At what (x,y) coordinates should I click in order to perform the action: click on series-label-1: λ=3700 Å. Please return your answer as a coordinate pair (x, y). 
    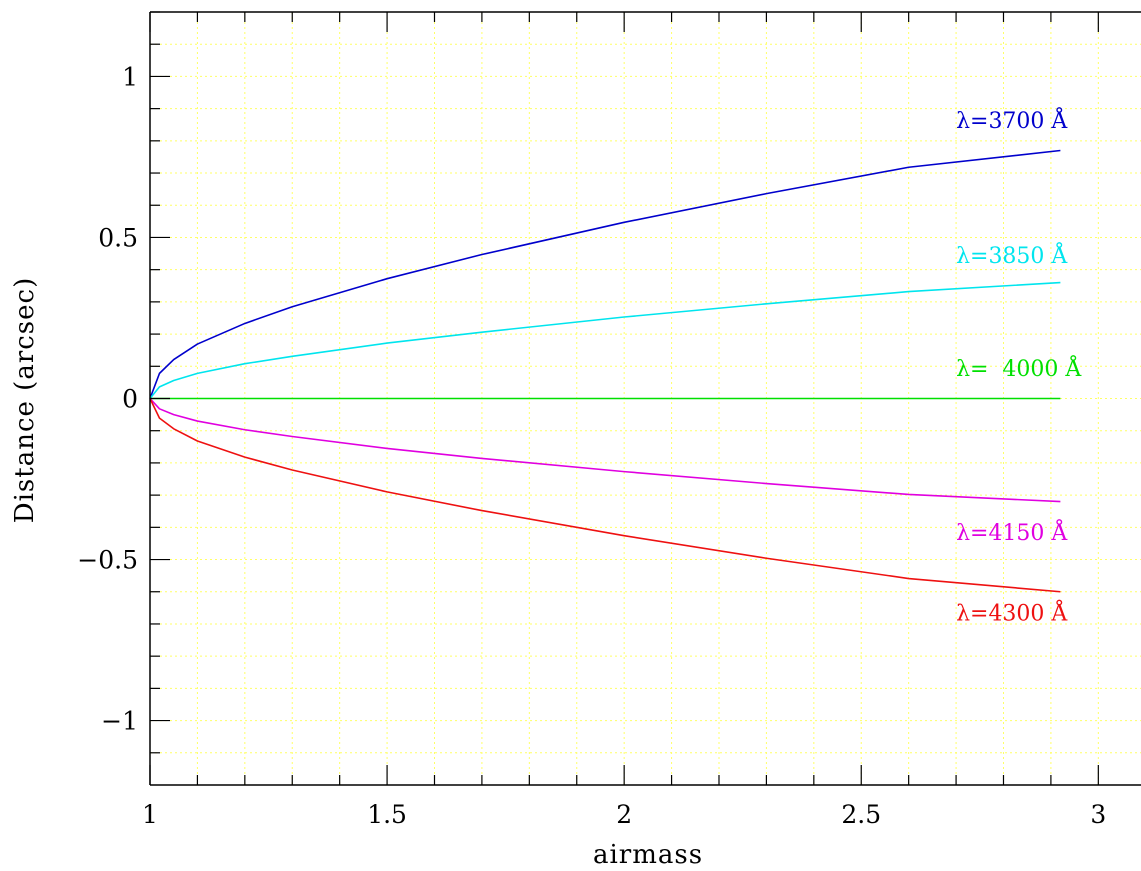
    Looking at the image, I should click on (1012, 120).